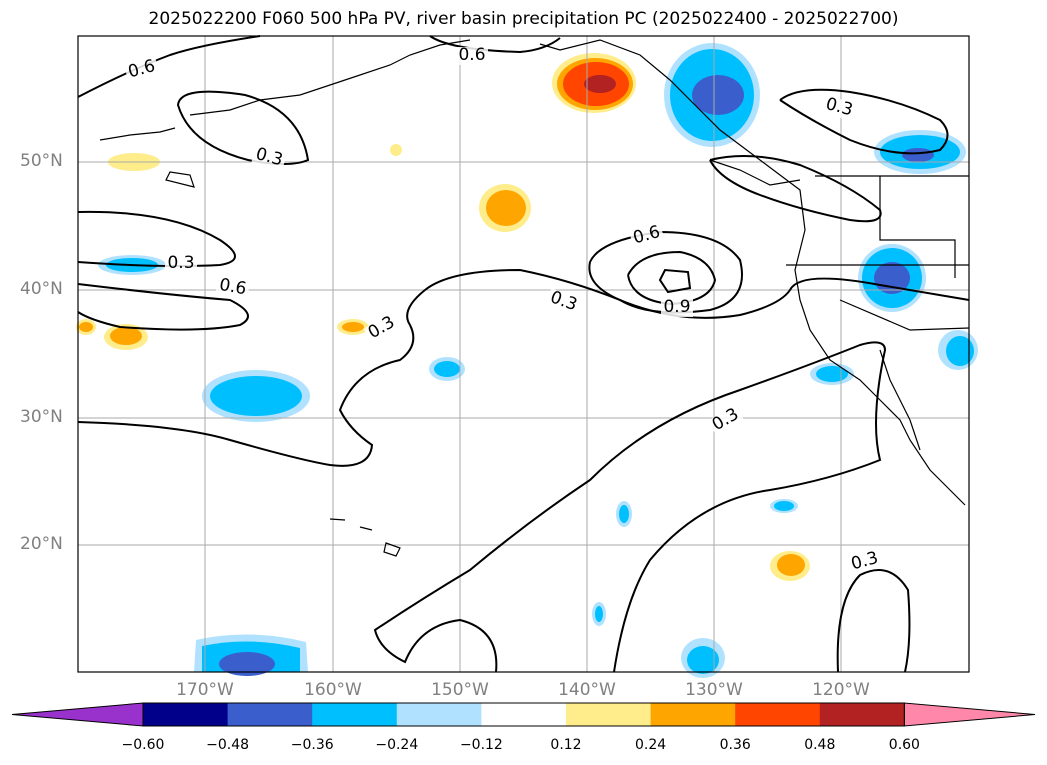  What do you see at coordinates (651, 745) in the screenshot?
I see `colorbar-tick-label: 0.24` at bounding box center [651, 745].